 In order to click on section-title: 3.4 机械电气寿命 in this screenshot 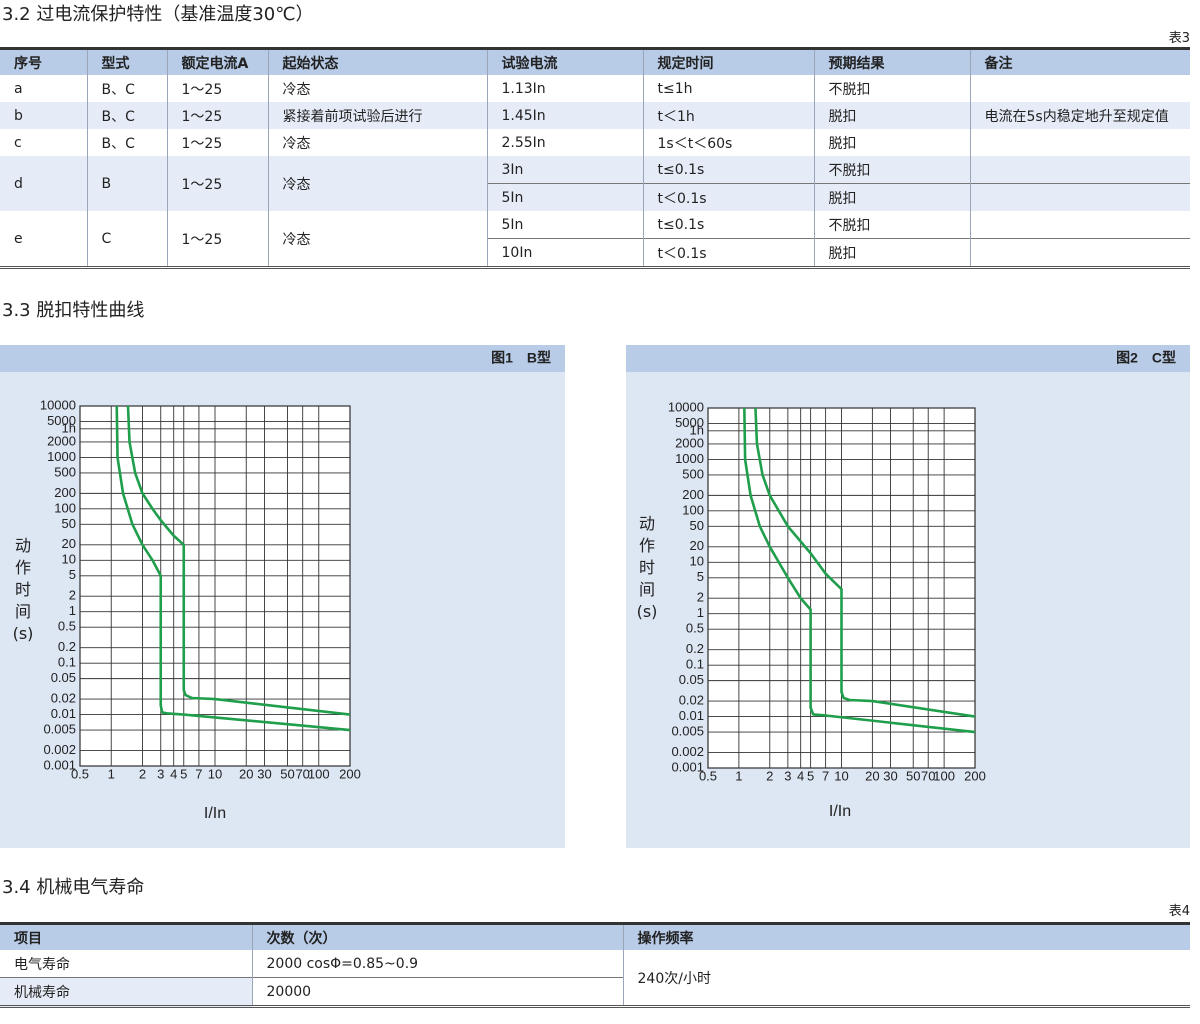, I will do `click(73, 887)`.